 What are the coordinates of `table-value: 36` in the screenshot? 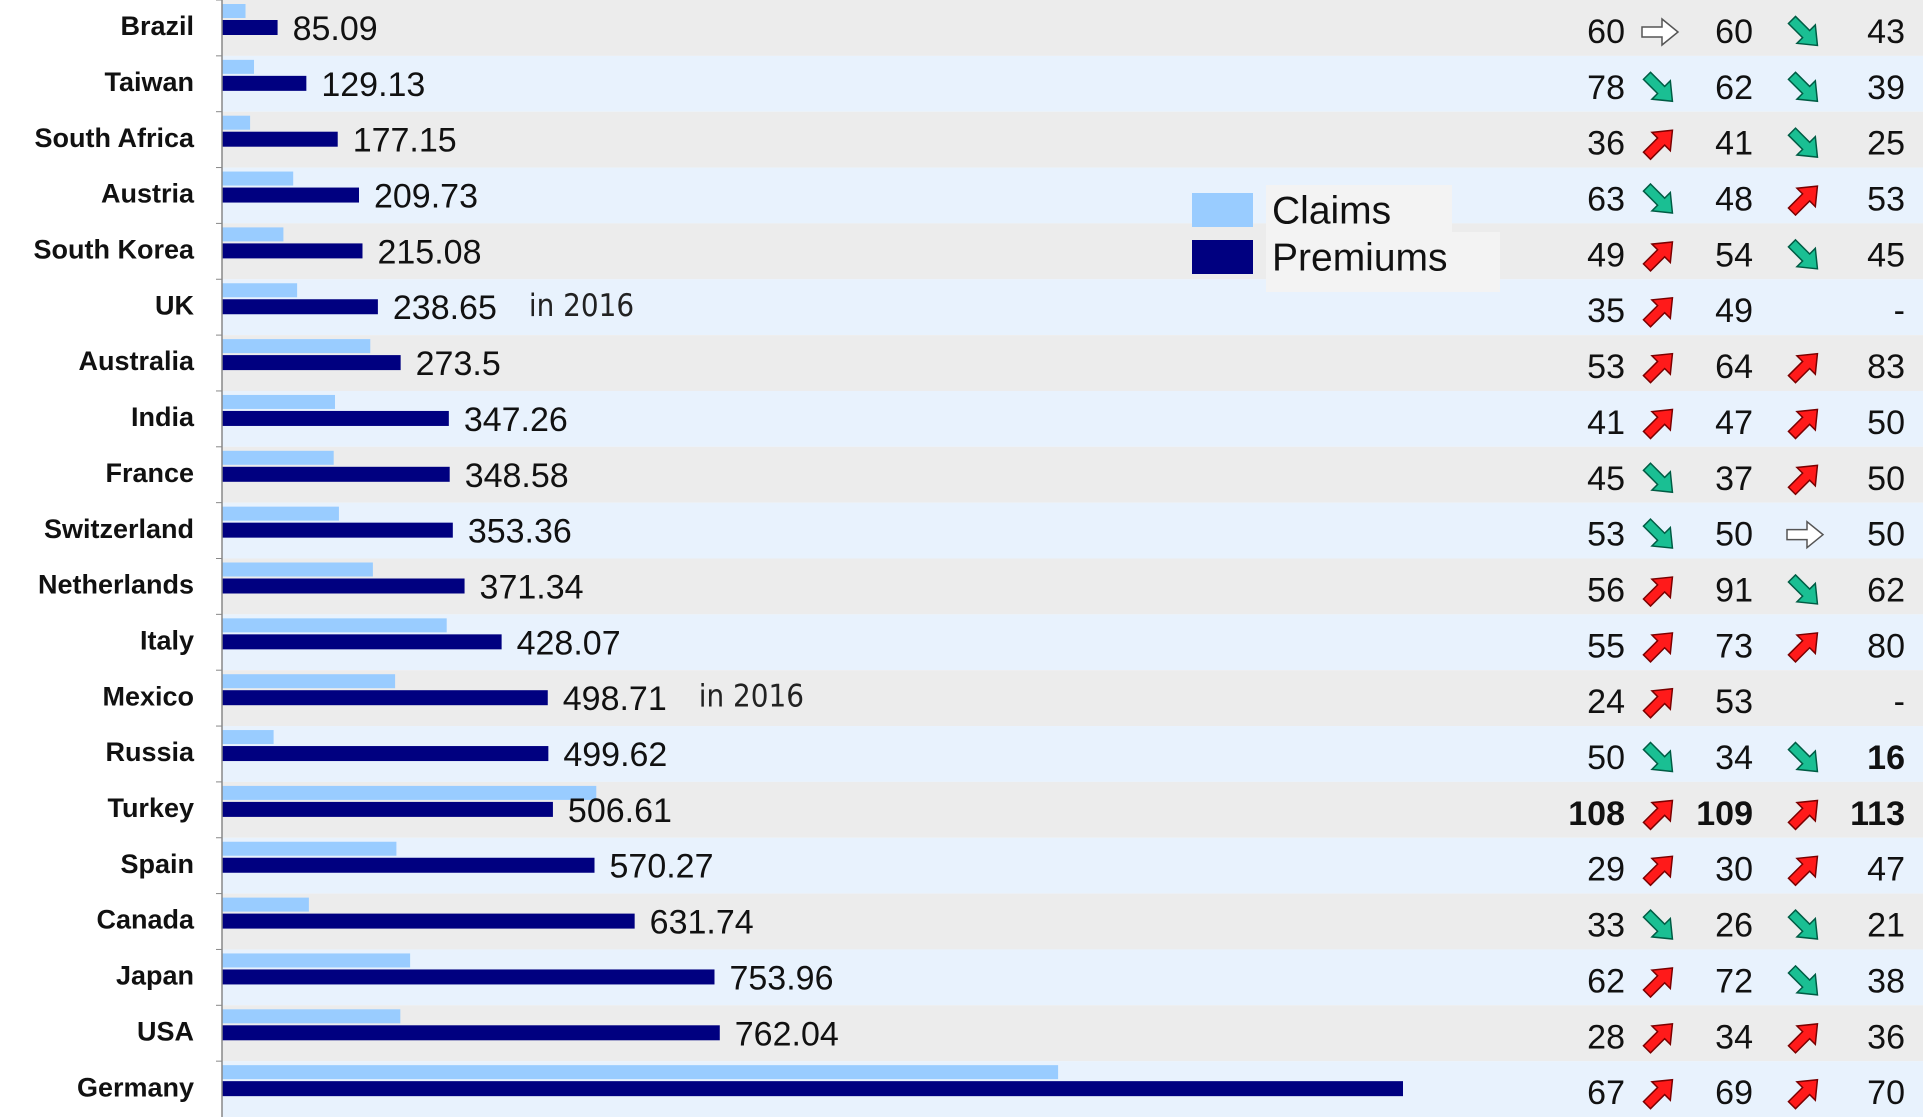 It's located at (1886, 1037).